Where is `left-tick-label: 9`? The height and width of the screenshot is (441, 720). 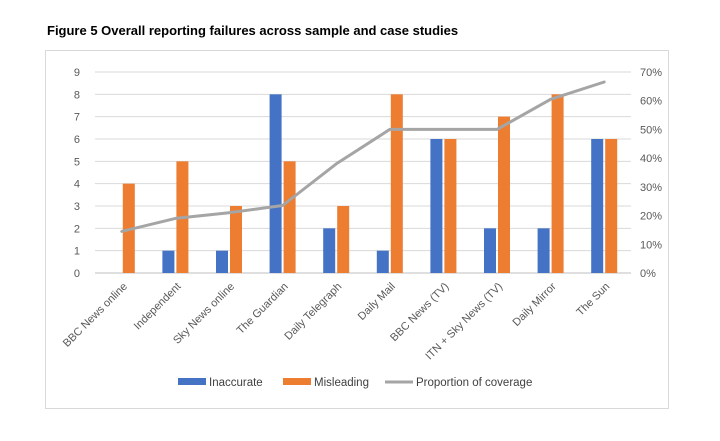
left-tick-label: 9 is located at coordinates (77, 73).